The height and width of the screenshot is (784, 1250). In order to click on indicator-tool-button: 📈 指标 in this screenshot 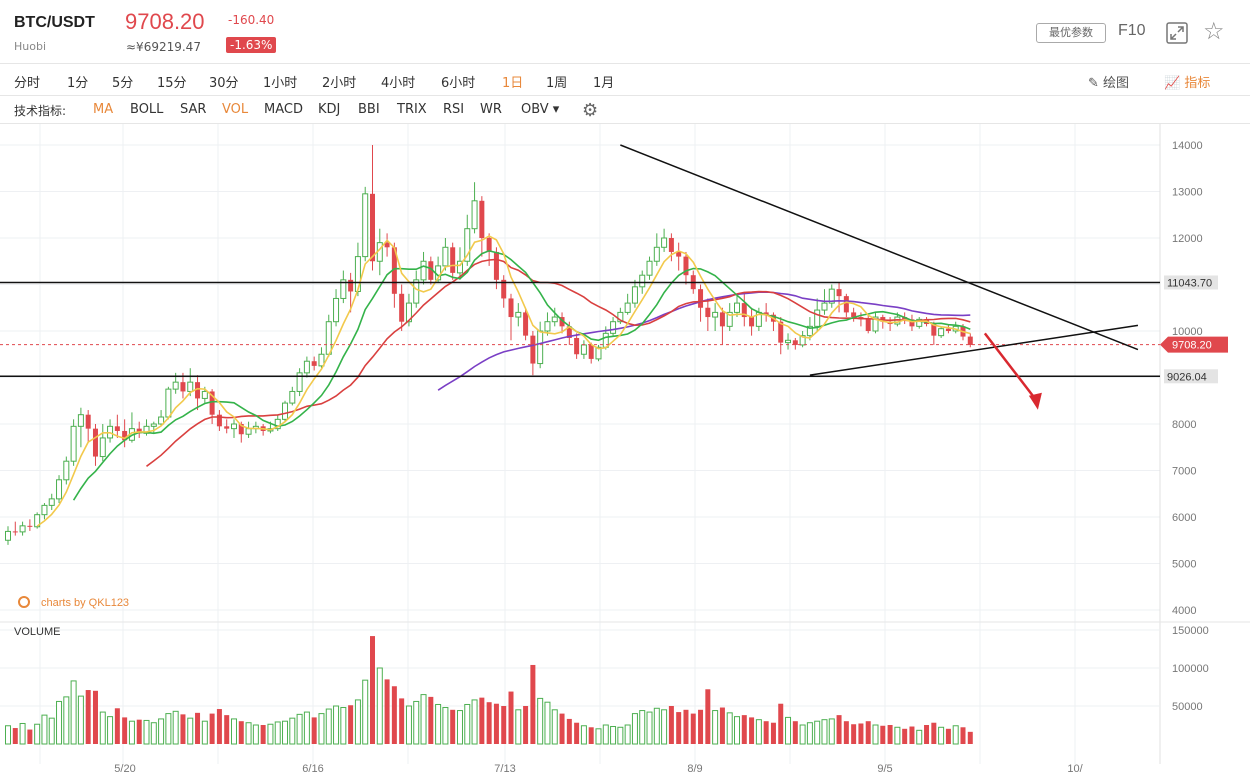, I will do `click(1187, 81)`.